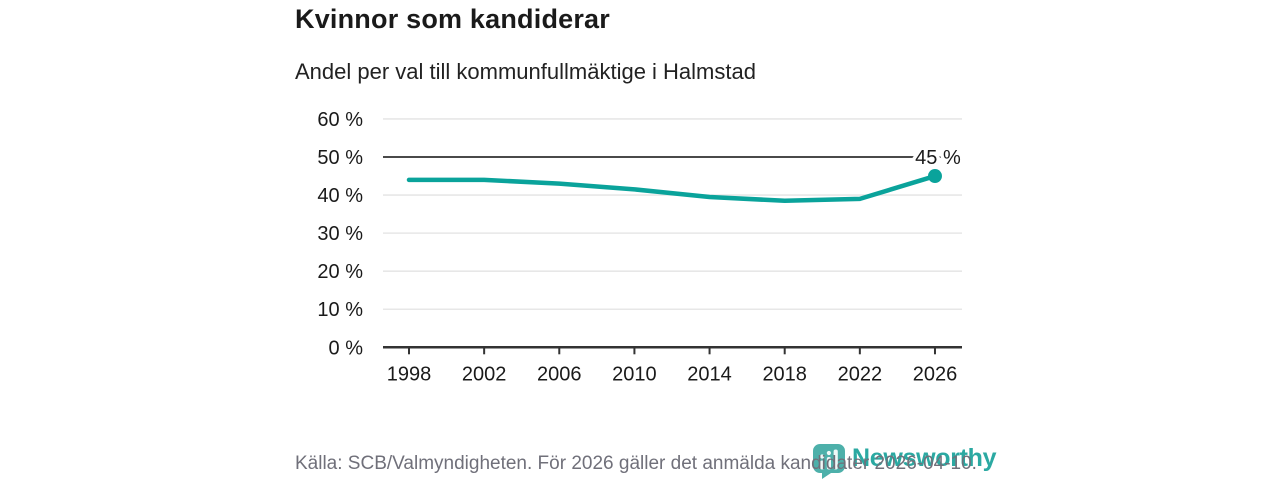 This screenshot has height=480, width=1280. What do you see at coordinates (452, 19) in the screenshot?
I see `page-title: Kvinnor som kandiderar` at bounding box center [452, 19].